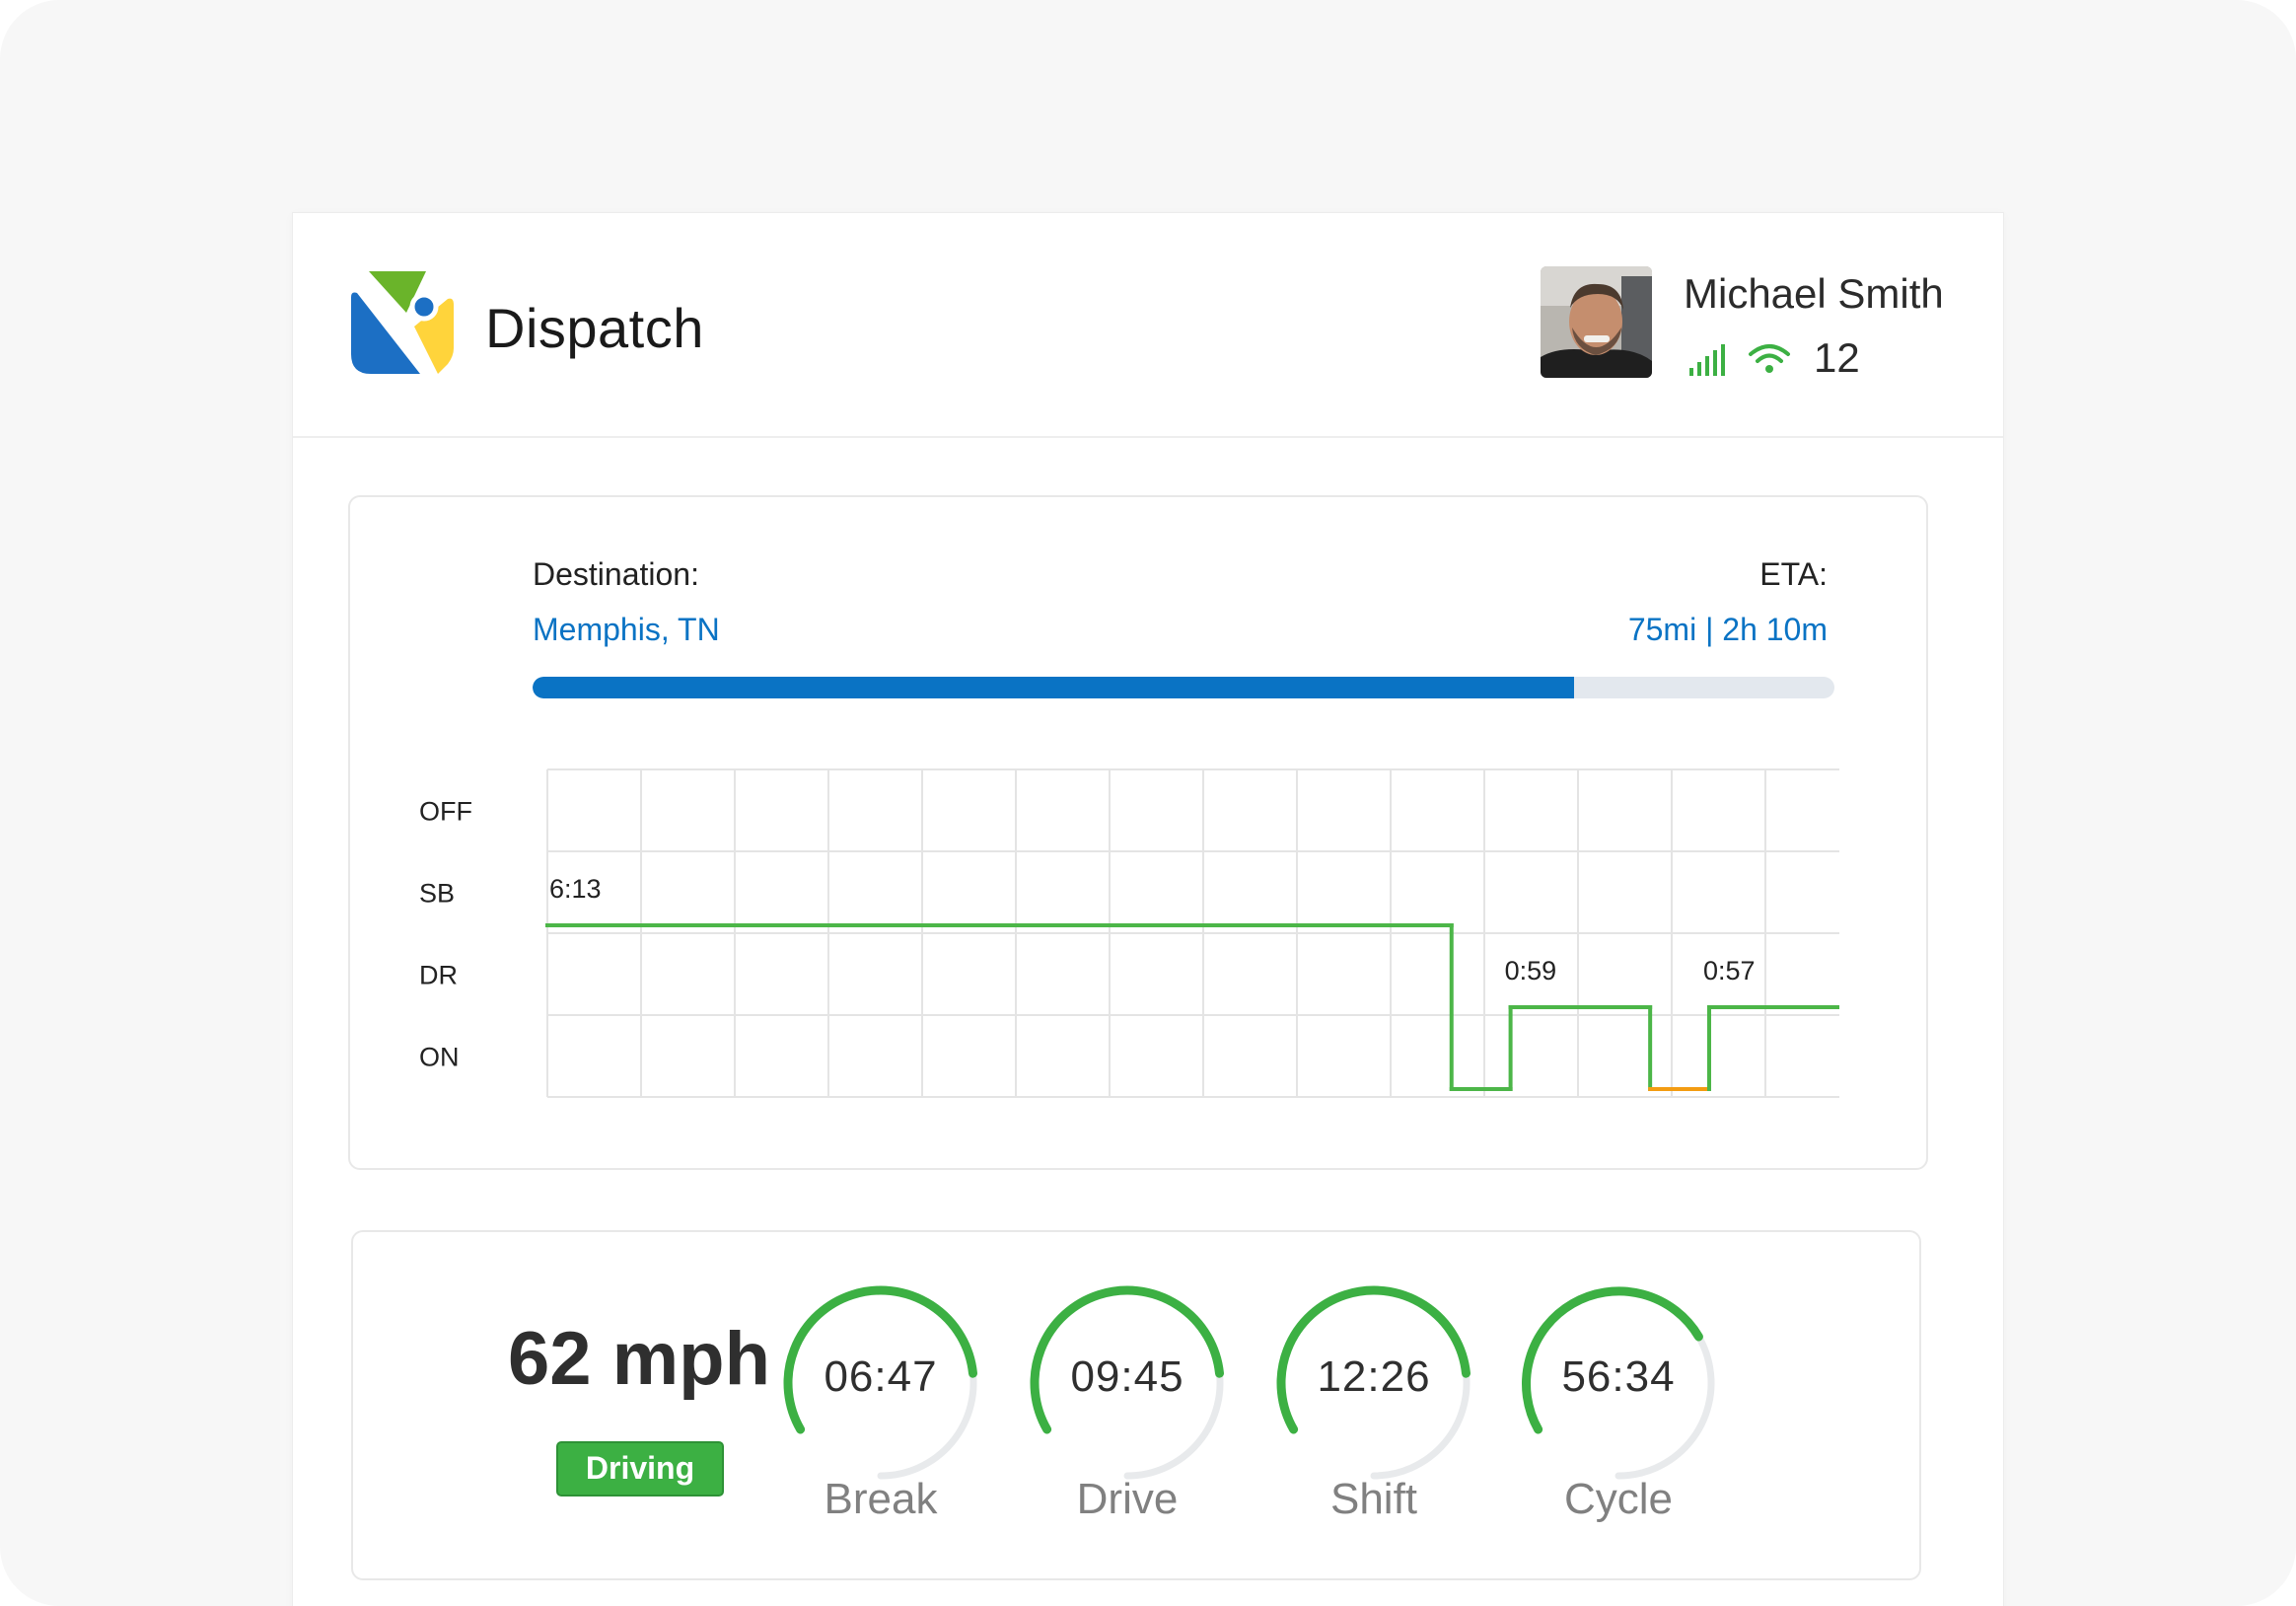 The image size is (2296, 1606). I want to click on gauge-label: Break, so click(881, 1499).